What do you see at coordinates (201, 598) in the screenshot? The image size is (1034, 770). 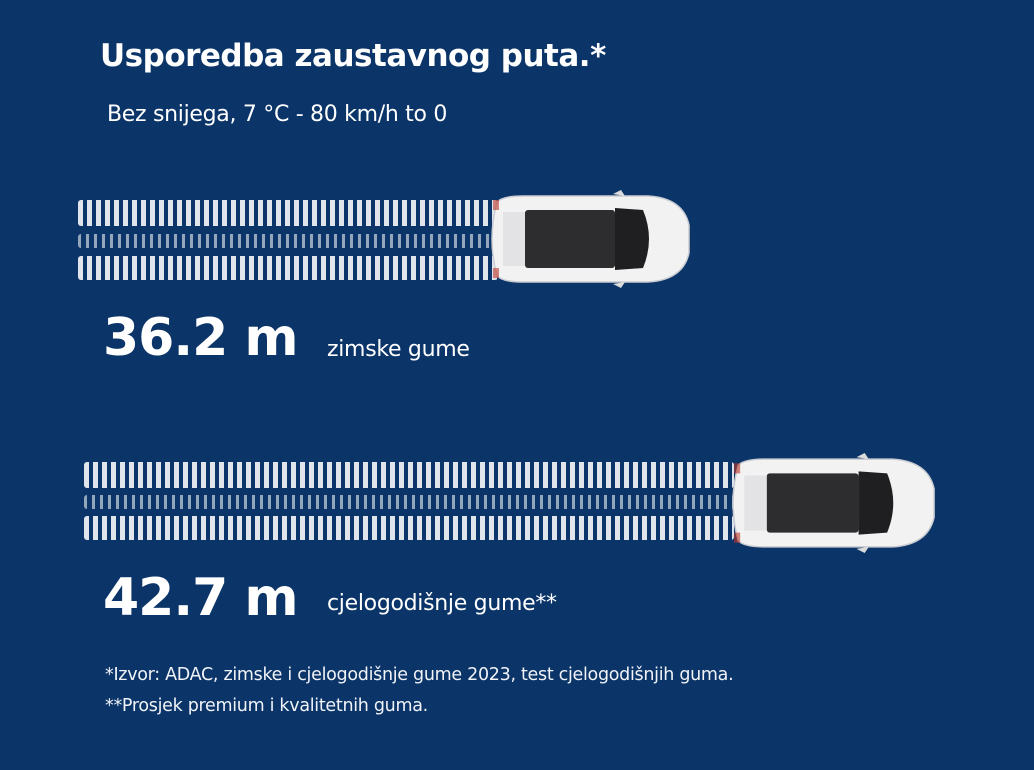 I see `distance-all-season: 42.7 m` at bounding box center [201, 598].